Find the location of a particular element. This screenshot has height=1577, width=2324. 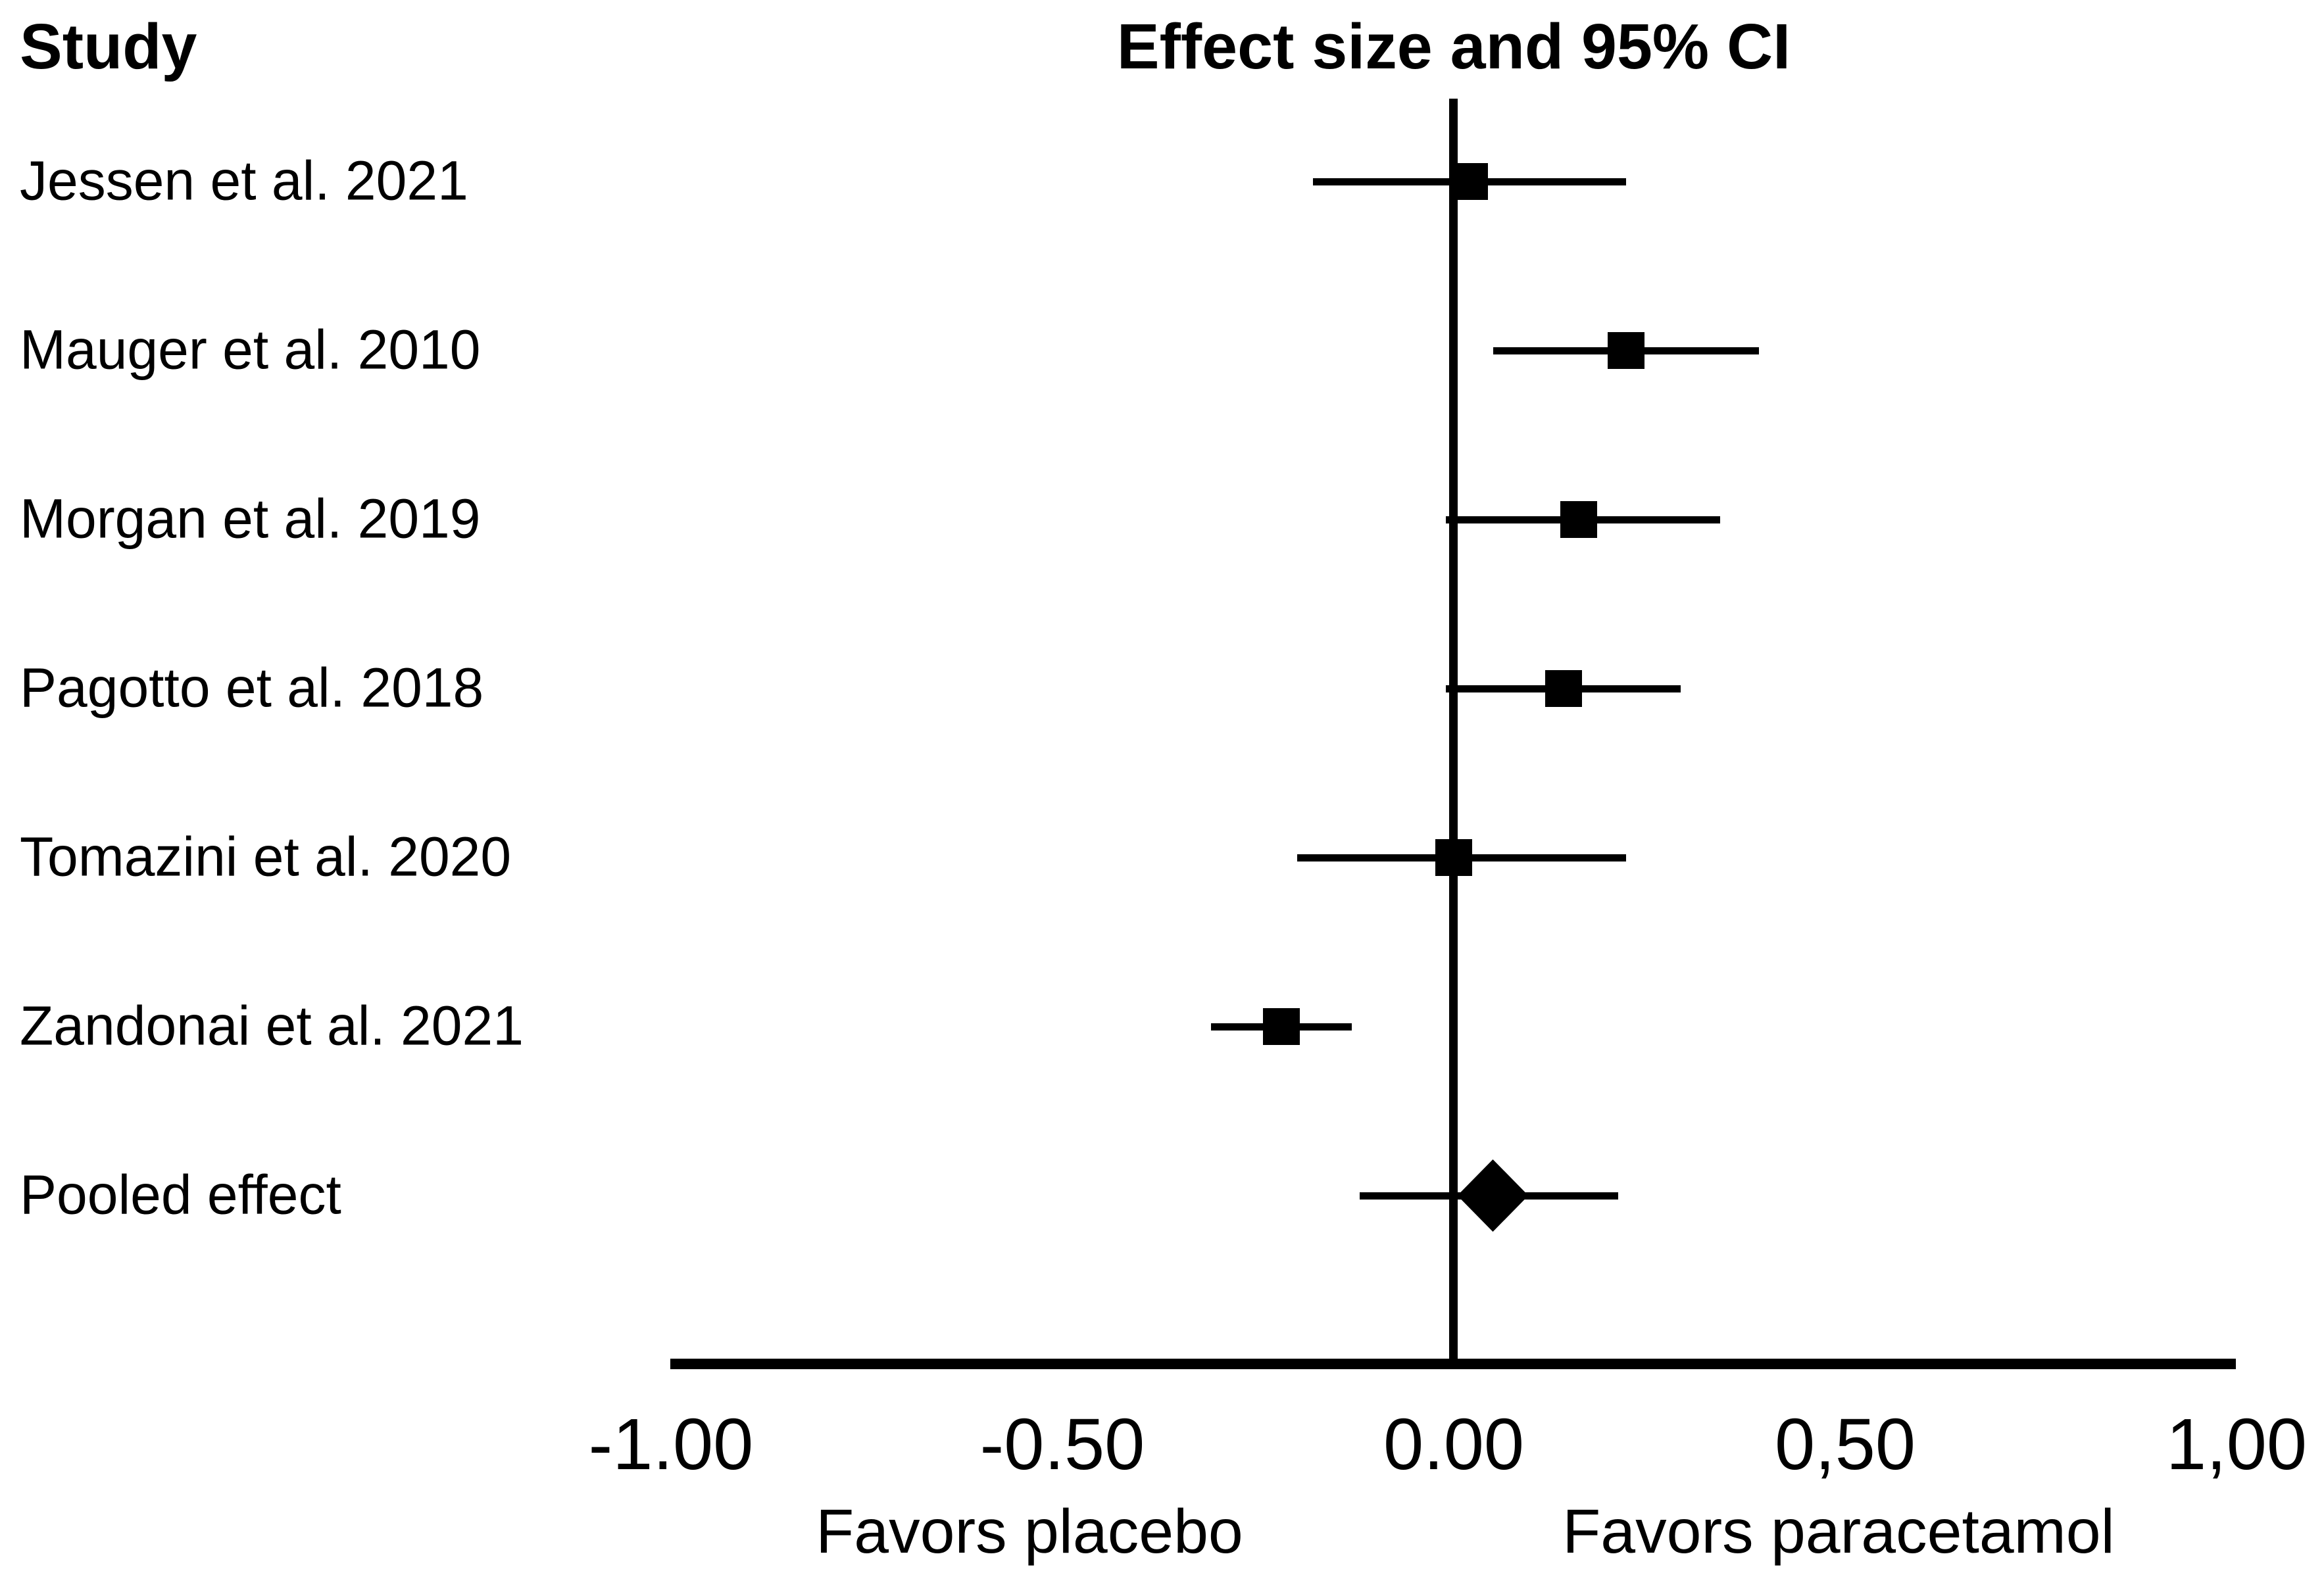

x-axis-tick-label: 0.00 is located at coordinates (1454, 1445).